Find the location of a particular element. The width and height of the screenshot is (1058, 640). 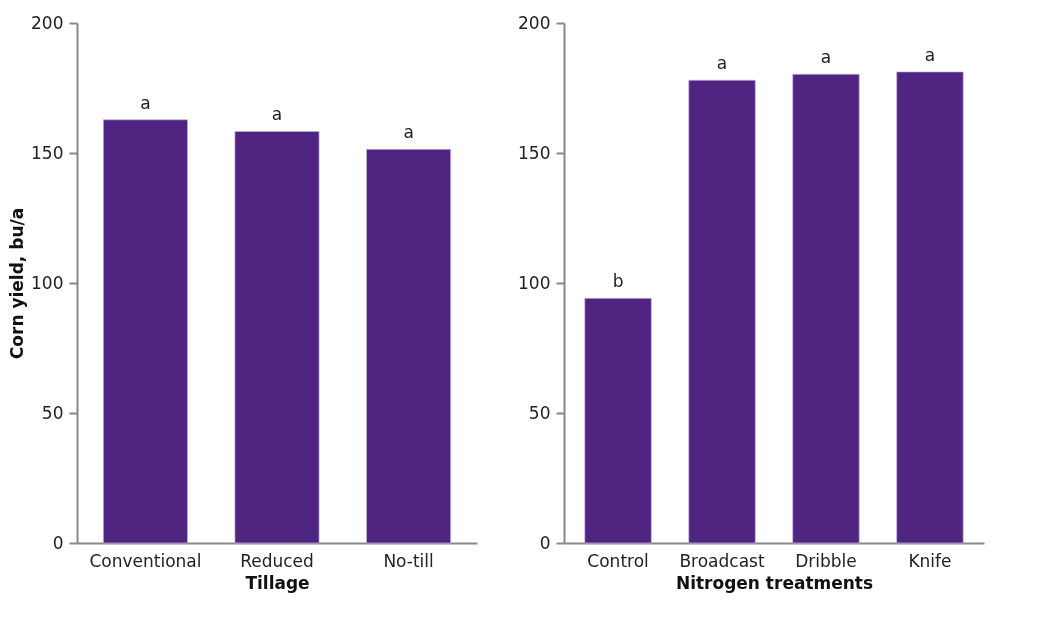

y-axis-title: Corn yield, bu/a is located at coordinates (17, 283).